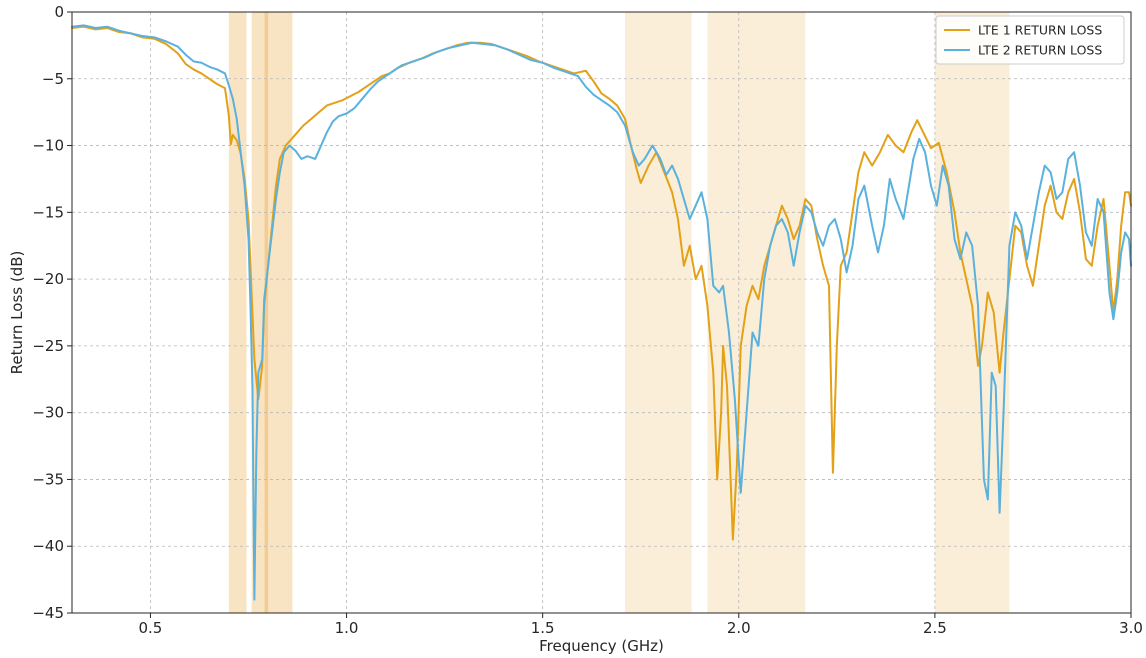 The width and height of the screenshot is (1146, 658). I want to click on y-axis-label: Return Loss (dB), so click(17, 313).